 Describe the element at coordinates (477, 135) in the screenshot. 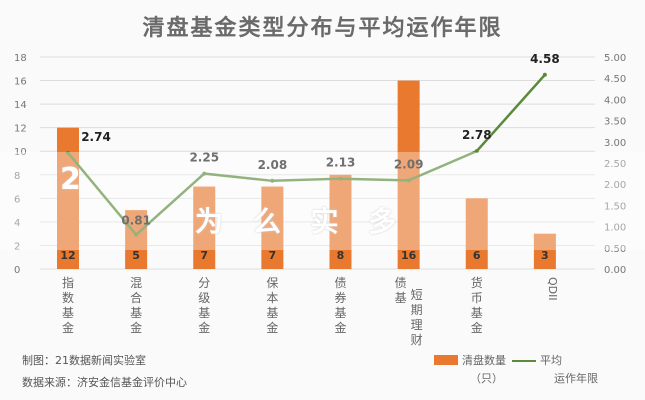

I see `line-value-label: 2.78` at that location.